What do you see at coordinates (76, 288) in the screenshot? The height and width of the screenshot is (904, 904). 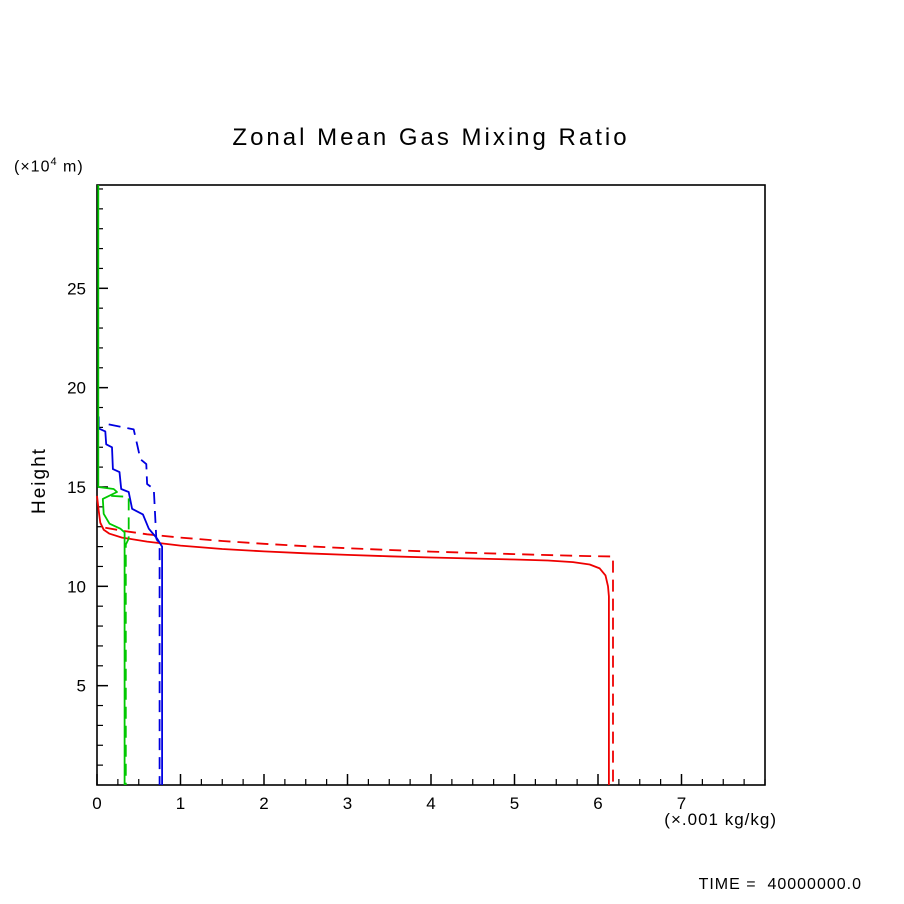 I see `y-tick-label: 25` at bounding box center [76, 288].